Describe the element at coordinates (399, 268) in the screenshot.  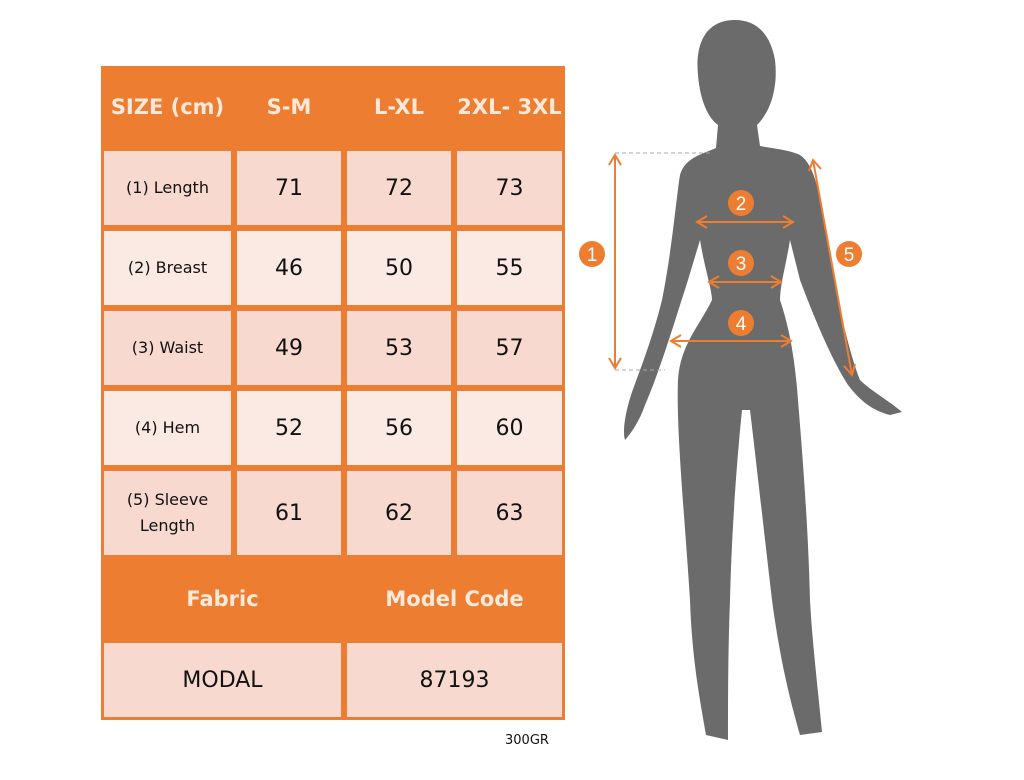
I see `size-value: 50` at that location.